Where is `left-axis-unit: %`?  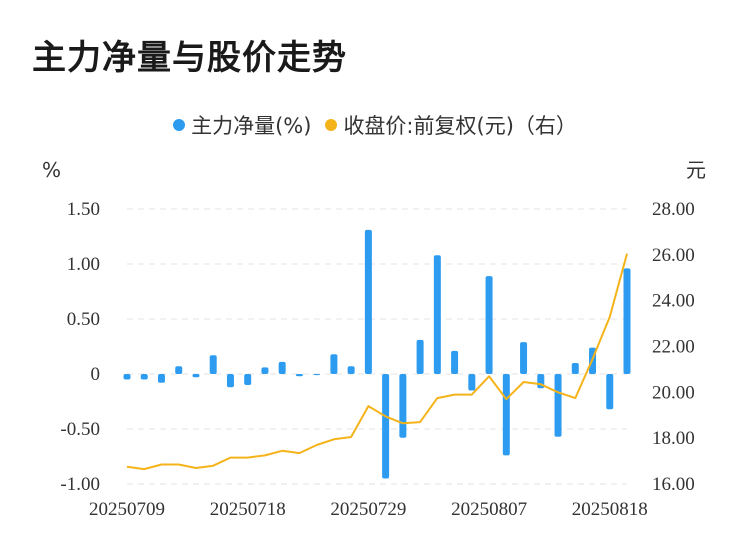
left-axis-unit: % is located at coordinates (51, 170).